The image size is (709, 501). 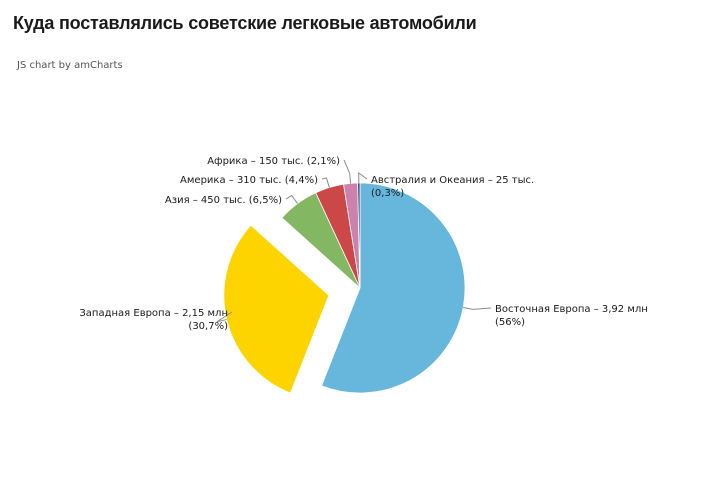 I want to click on slice-label: Восточная Европа – 3,92 млн (56%), so click(x=571, y=316).